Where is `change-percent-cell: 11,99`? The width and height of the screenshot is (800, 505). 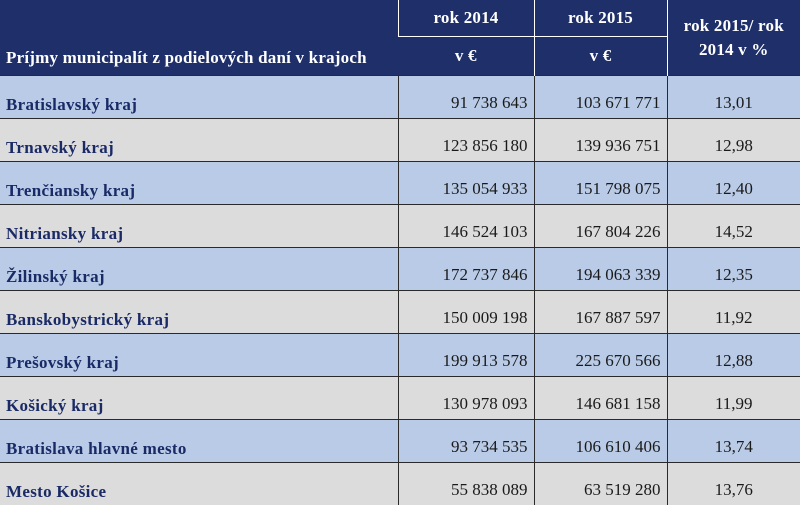
change-percent-cell: 11,99 is located at coordinates (733, 398).